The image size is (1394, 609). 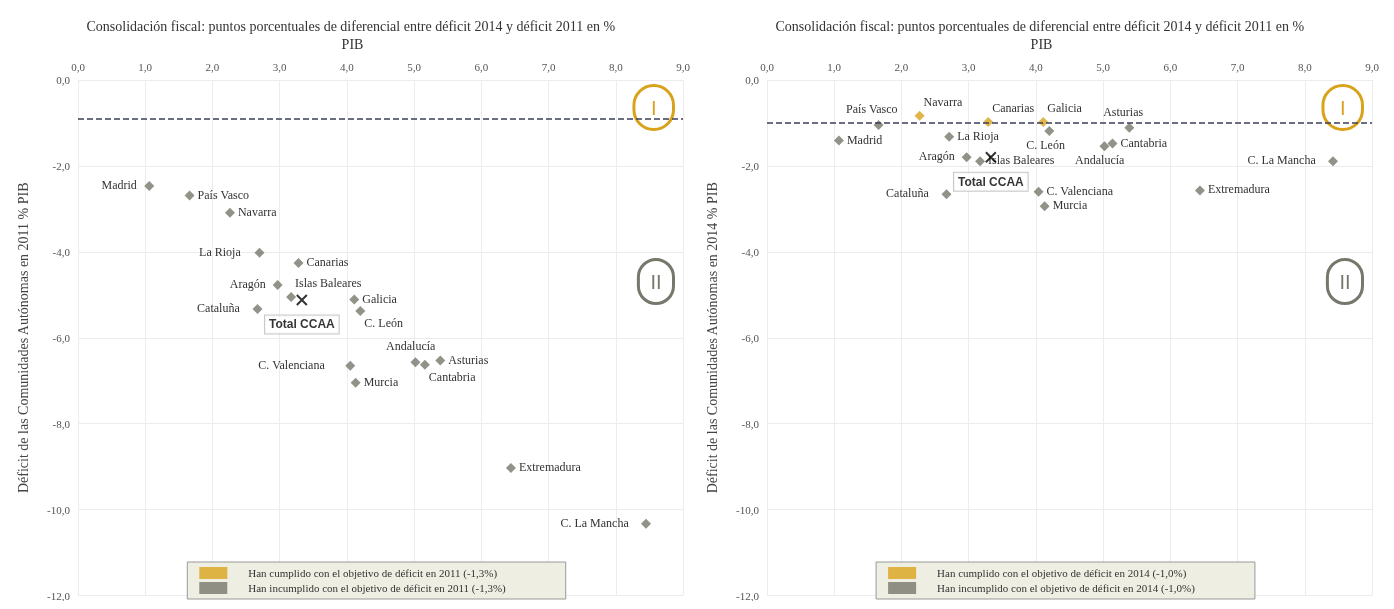 What do you see at coordinates (61, 337) in the screenshot?
I see `y-tick-label: -6,0` at bounding box center [61, 337].